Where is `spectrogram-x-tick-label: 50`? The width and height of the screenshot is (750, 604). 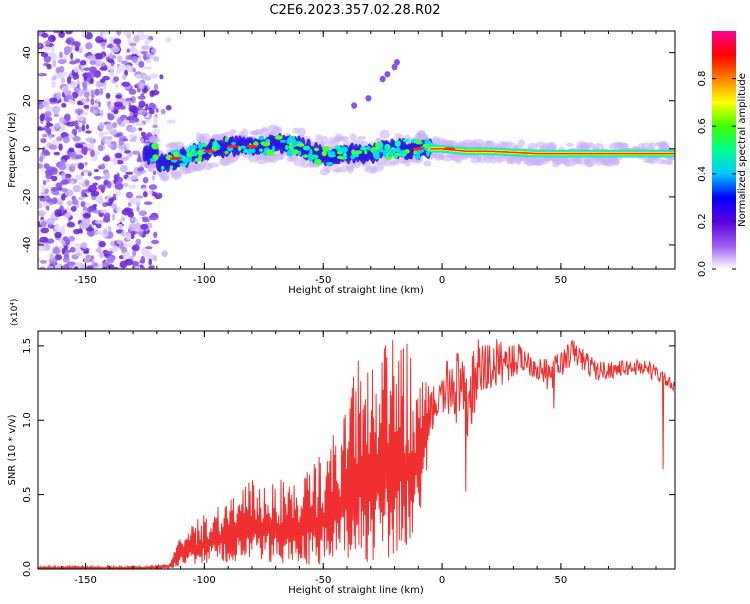
spectrogram-x-tick-label: 50 is located at coordinates (561, 280).